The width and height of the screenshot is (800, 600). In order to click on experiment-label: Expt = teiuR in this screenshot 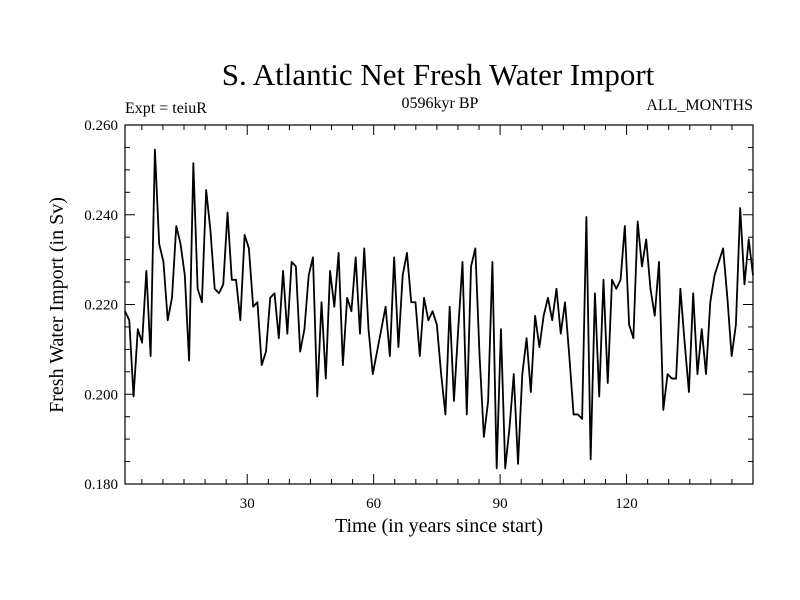, I will do `click(166, 108)`.